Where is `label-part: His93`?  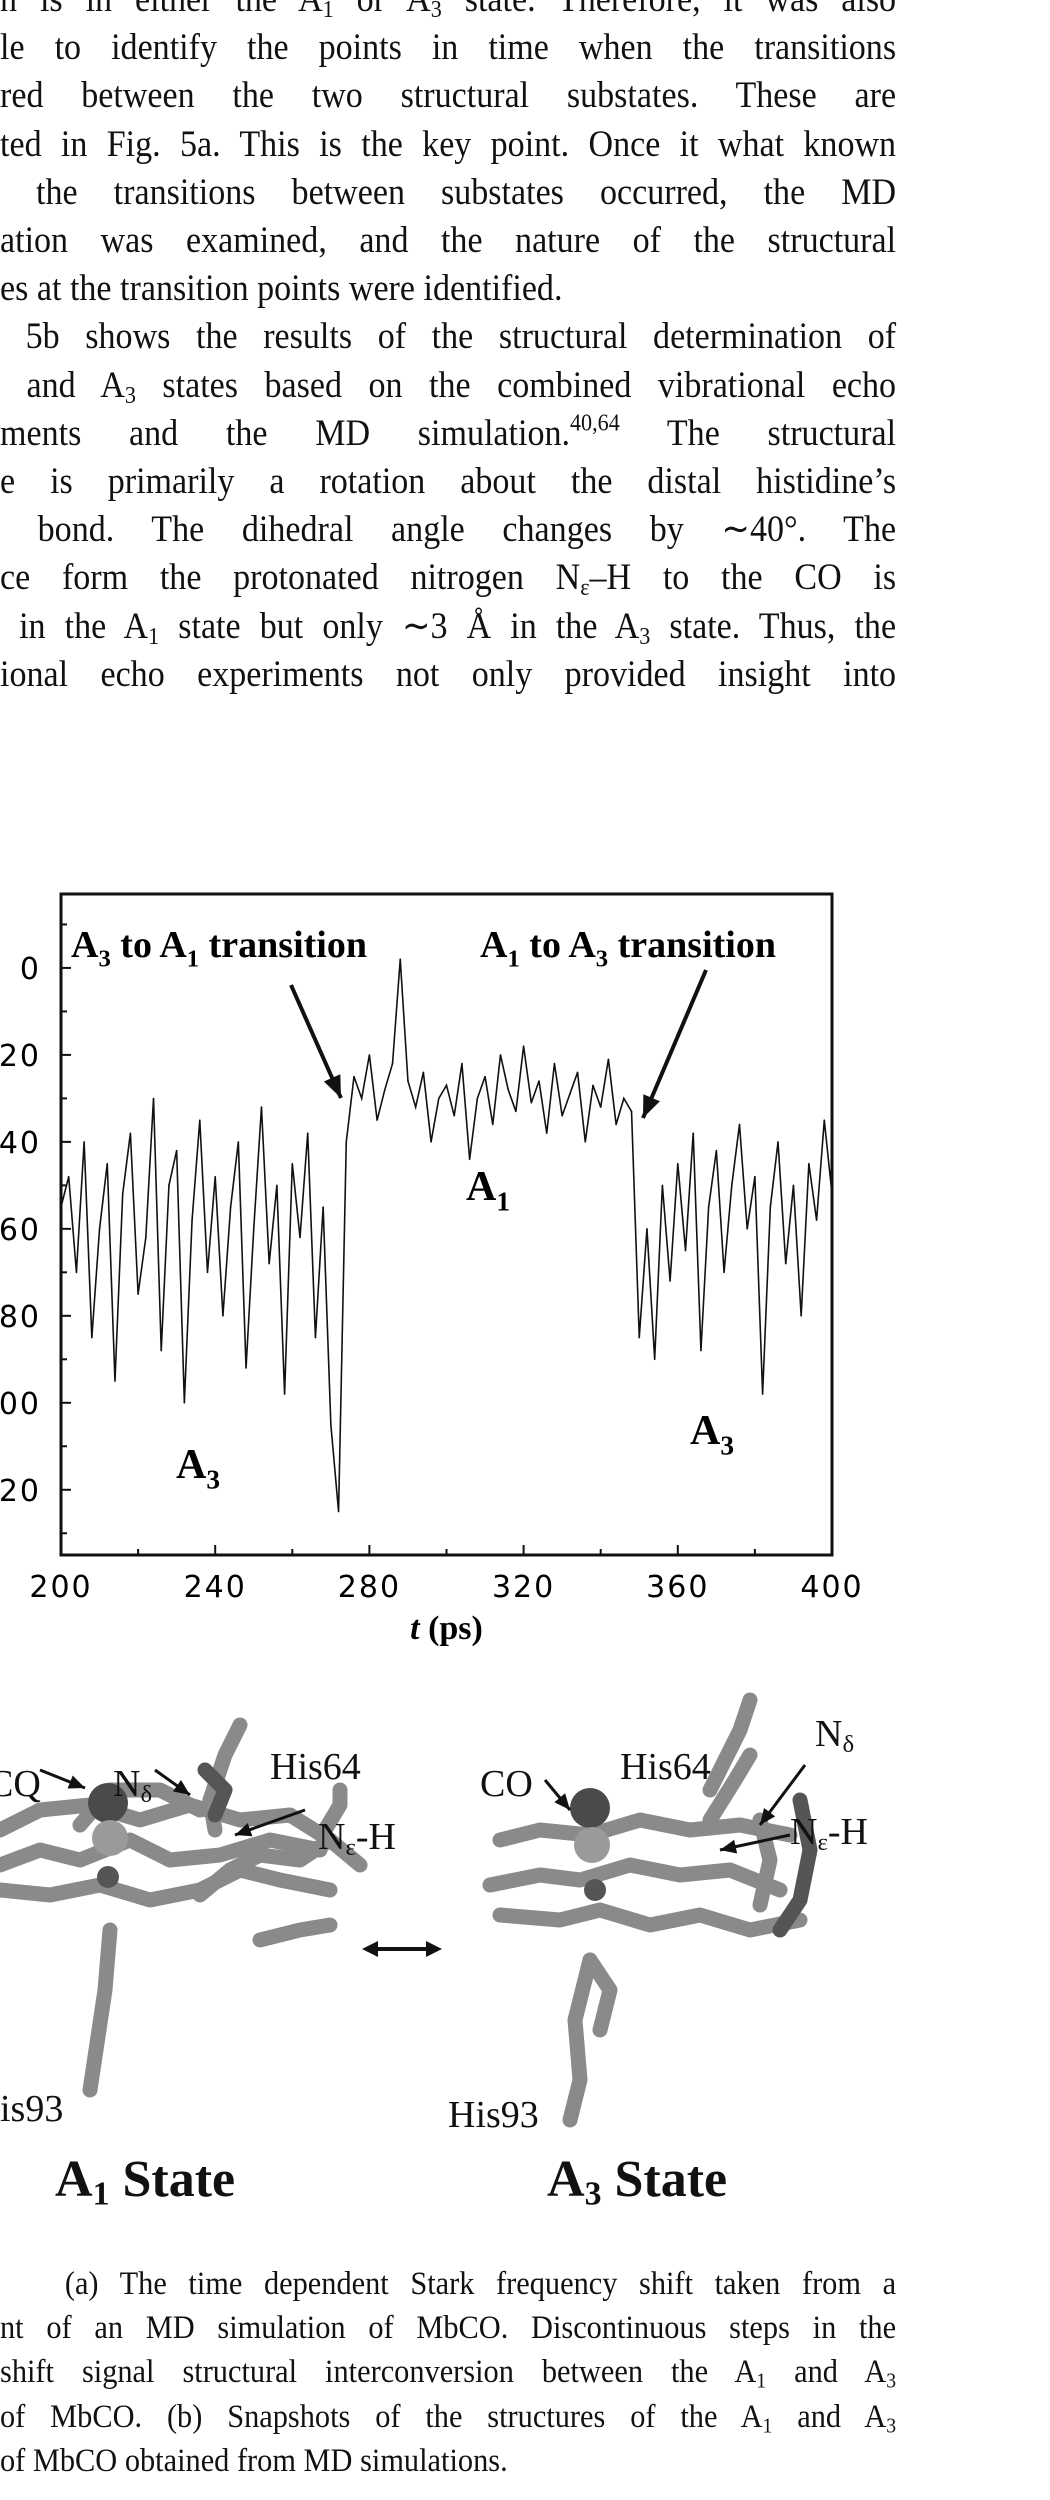
label-part: His93 is located at coordinates (493, 2115).